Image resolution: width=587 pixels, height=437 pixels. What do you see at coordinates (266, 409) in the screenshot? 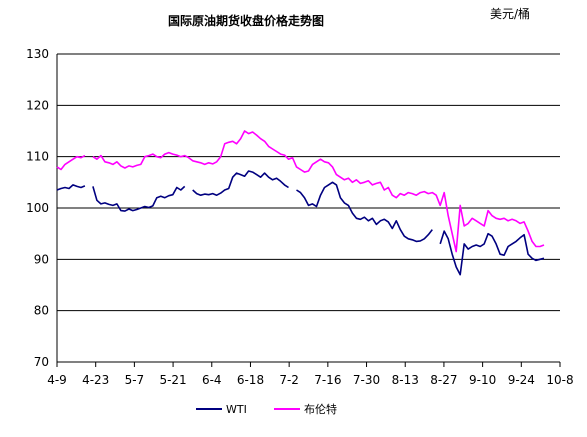
I see `legend: WTI 布伦特` at bounding box center [266, 409].